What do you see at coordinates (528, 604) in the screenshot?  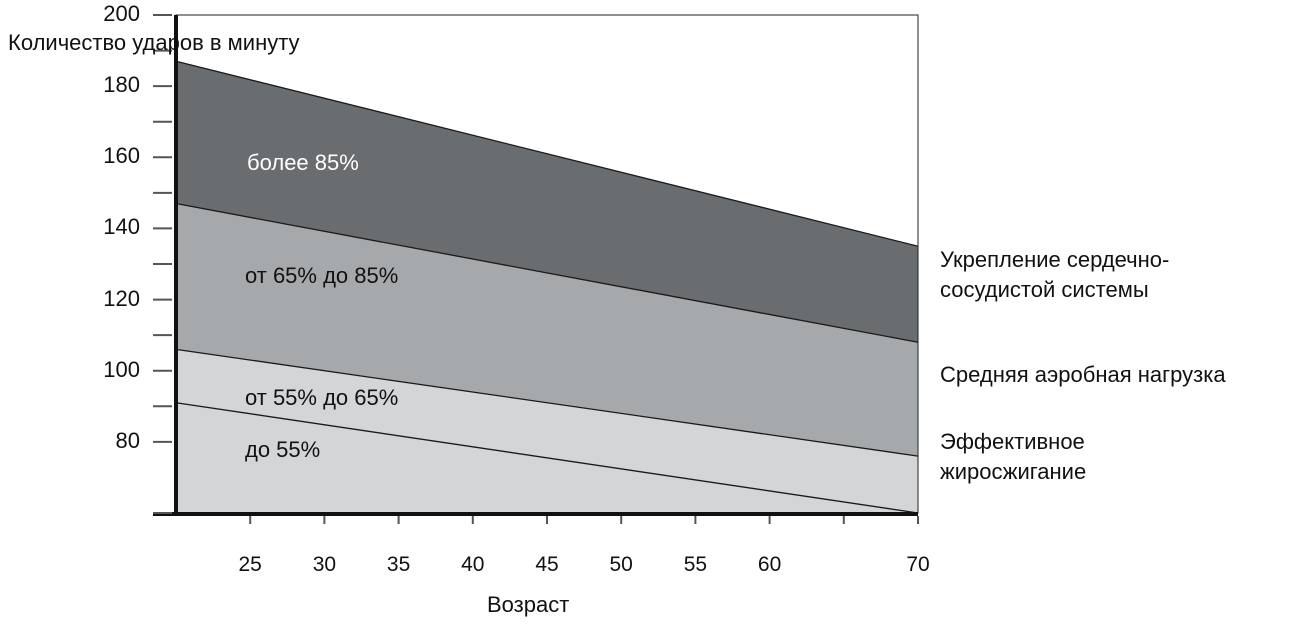 I see `x-axis-title: Возраст` at bounding box center [528, 604].